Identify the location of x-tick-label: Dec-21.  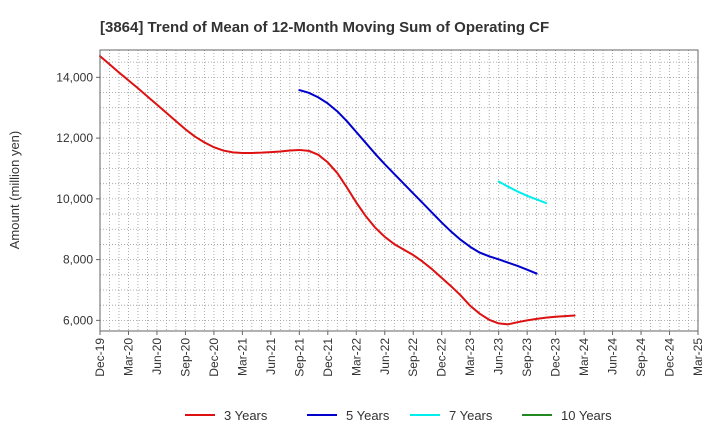
(328, 357).